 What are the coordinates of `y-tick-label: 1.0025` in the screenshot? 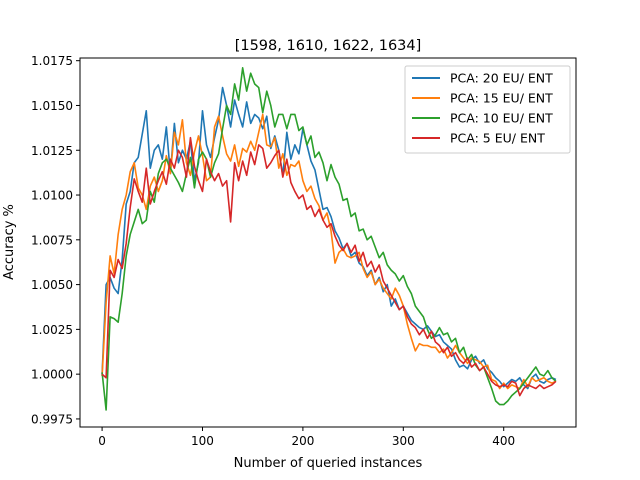 It's located at (52, 330).